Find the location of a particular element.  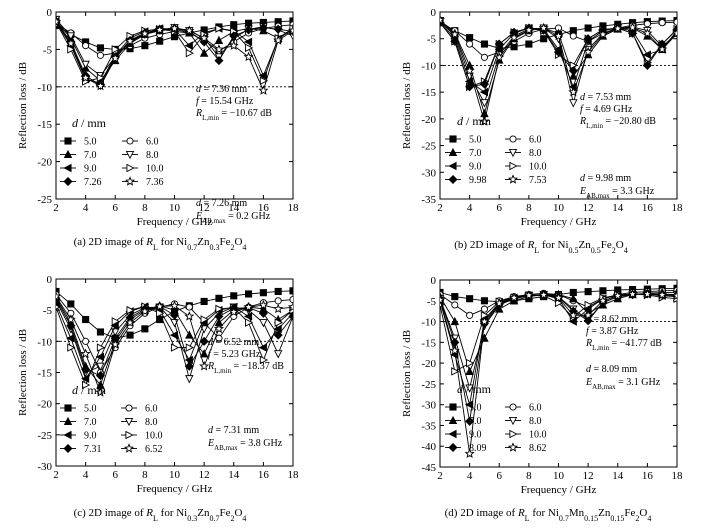

legend-label: 8.09 is located at coordinates (478, 448).